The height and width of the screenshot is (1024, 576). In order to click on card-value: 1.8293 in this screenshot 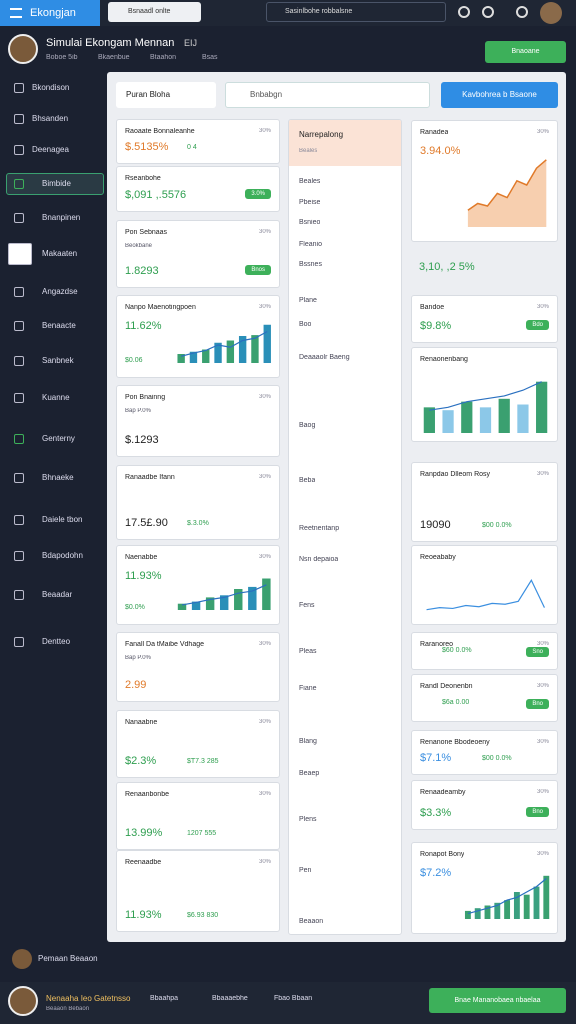, I will do `click(142, 271)`.